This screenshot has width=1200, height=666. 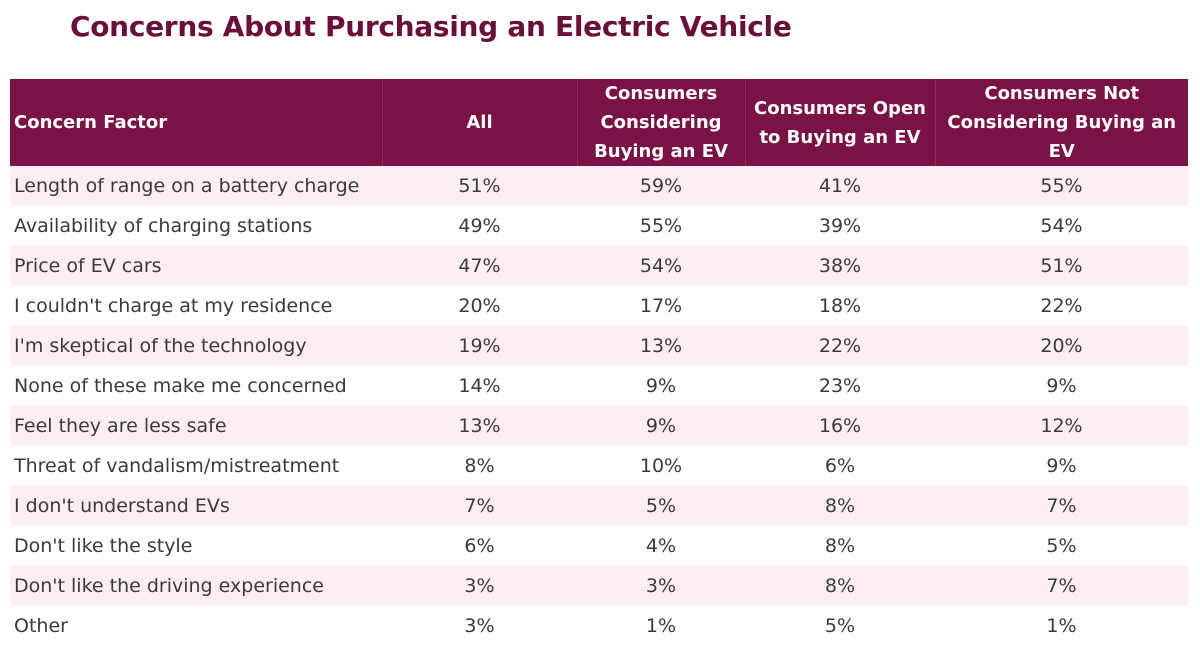 I want to click on concern-label: I don't understand EVs, so click(x=196, y=506).